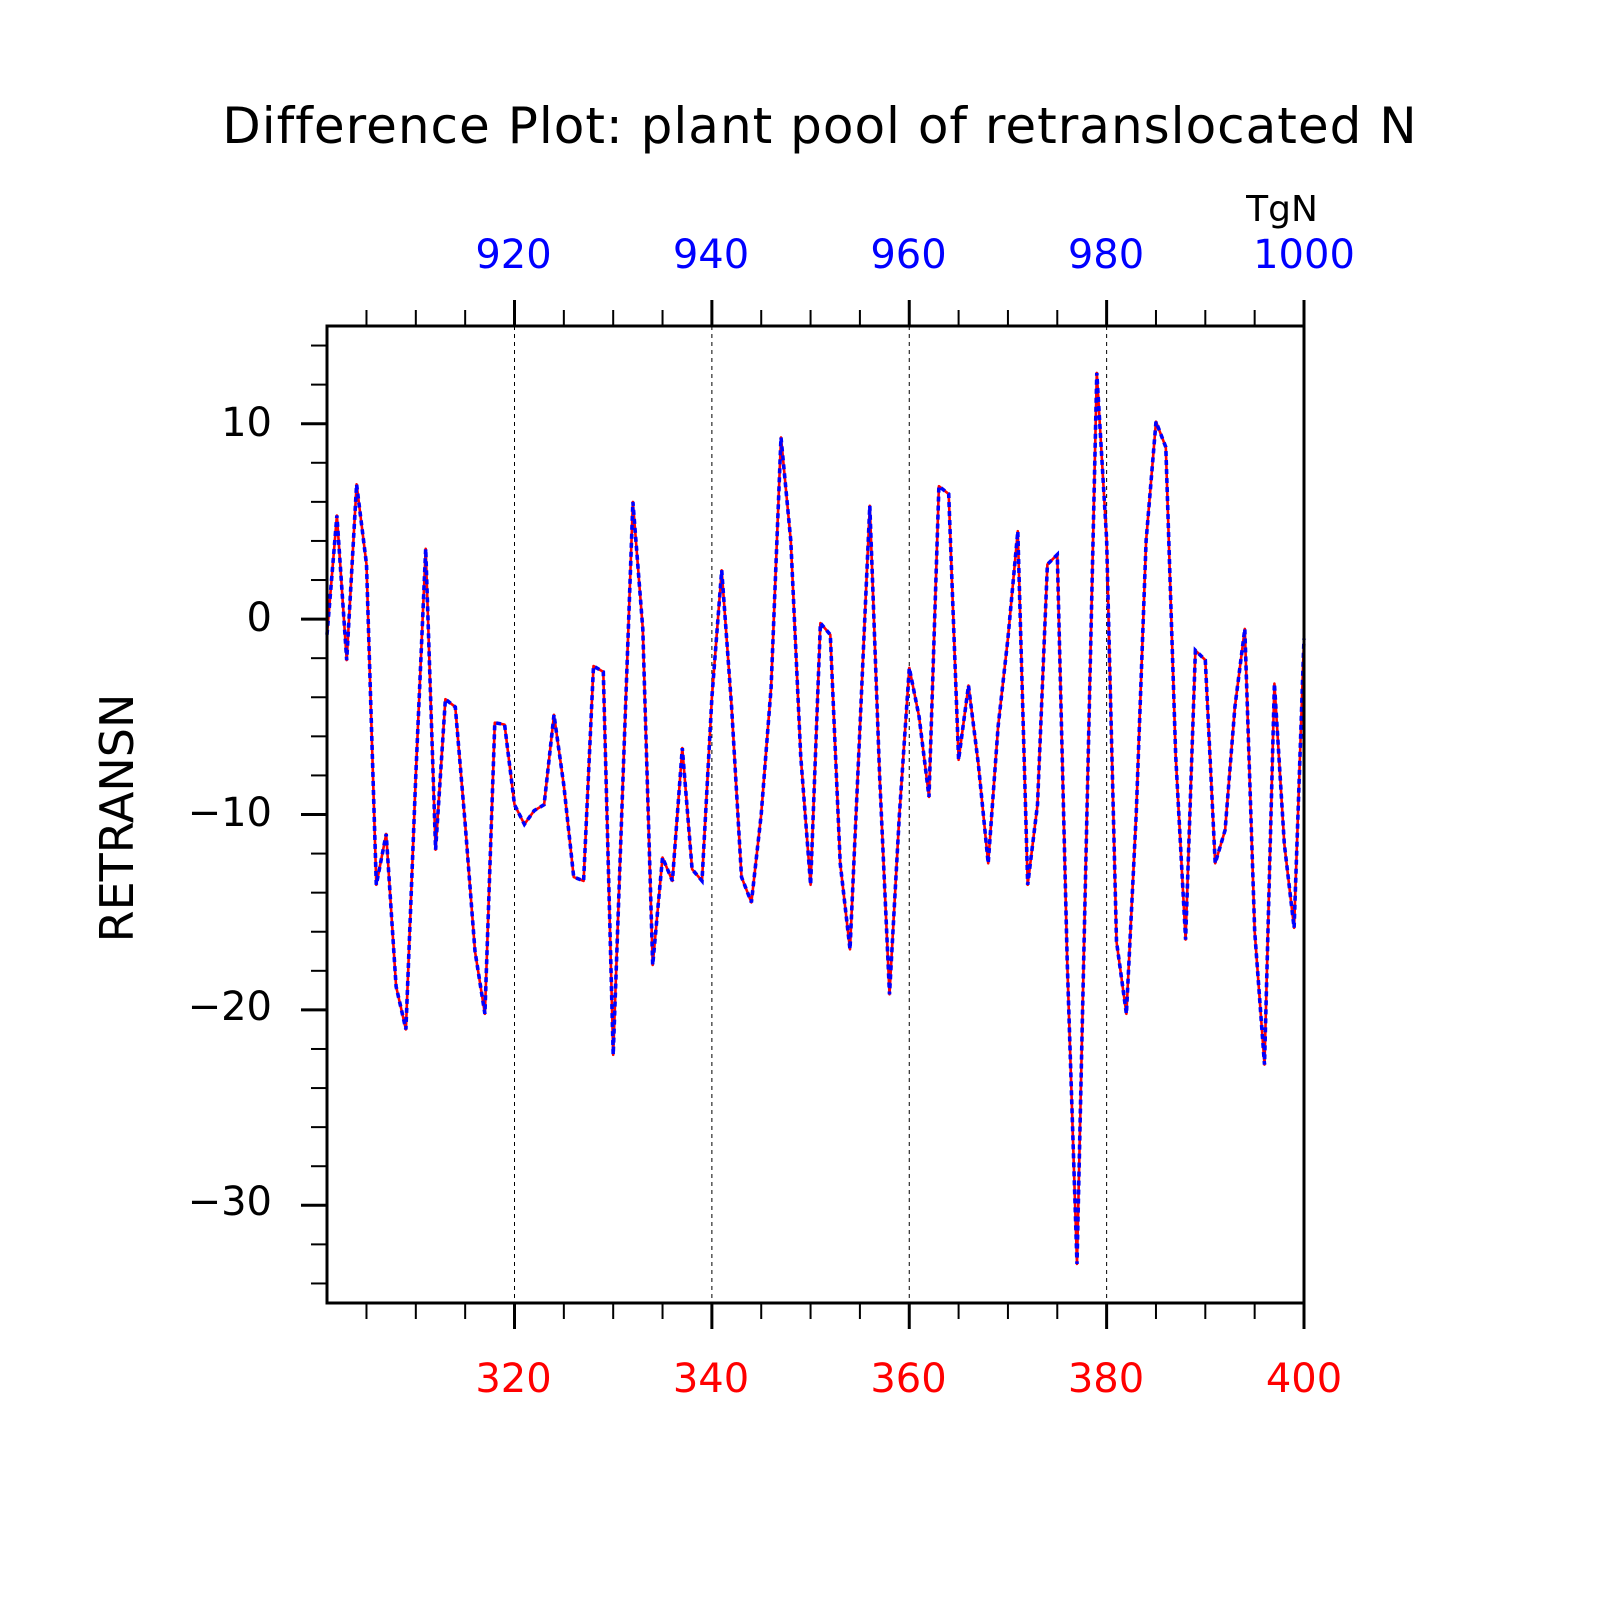 The height and width of the screenshot is (1620, 1620). Describe the element at coordinates (246, 423) in the screenshot. I see `y-tick-label: 10` at that location.